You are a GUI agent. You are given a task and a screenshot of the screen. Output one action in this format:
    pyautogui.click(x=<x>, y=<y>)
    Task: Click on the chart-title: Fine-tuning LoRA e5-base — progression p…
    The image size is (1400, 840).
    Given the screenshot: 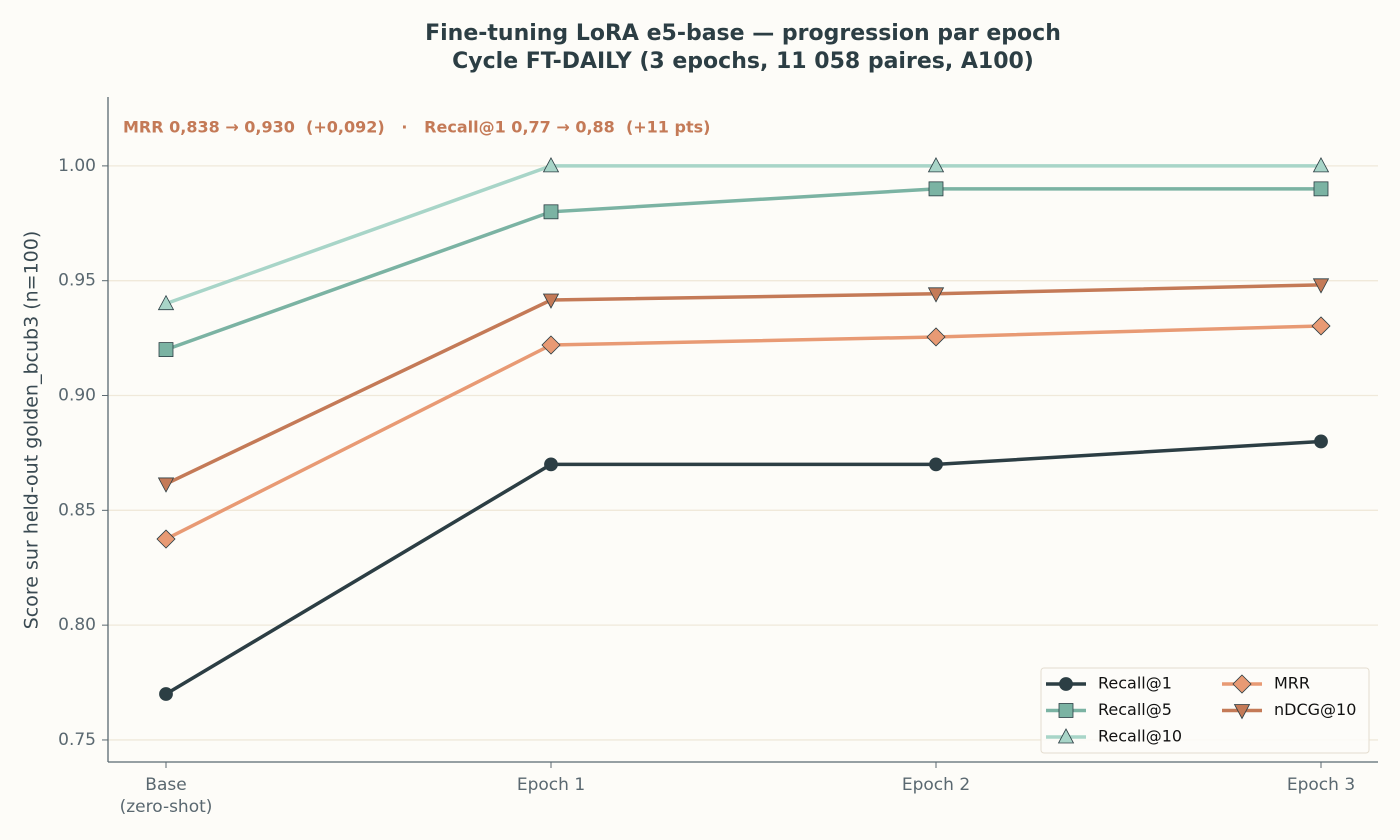 What is the action you would take?
    pyautogui.click(x=743, y=33)
    